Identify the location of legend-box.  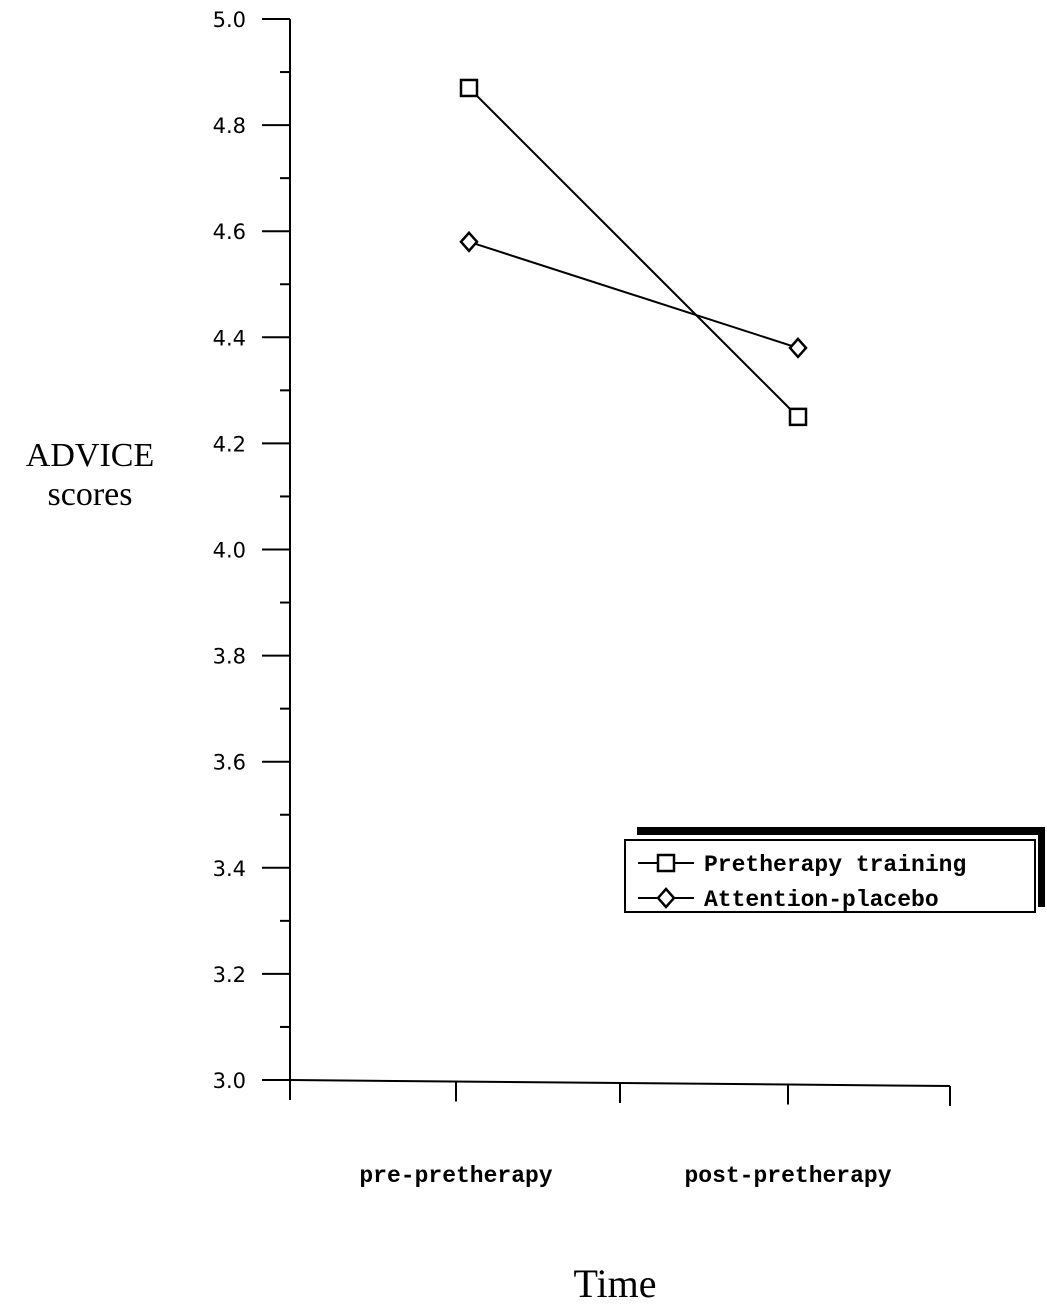
(830, 876).